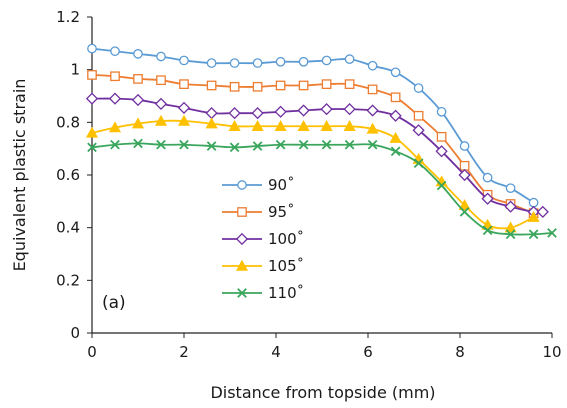 The width and height of the screenshot is (567, 408). I want to click on y-tick-label: 0, so click(75, 333).